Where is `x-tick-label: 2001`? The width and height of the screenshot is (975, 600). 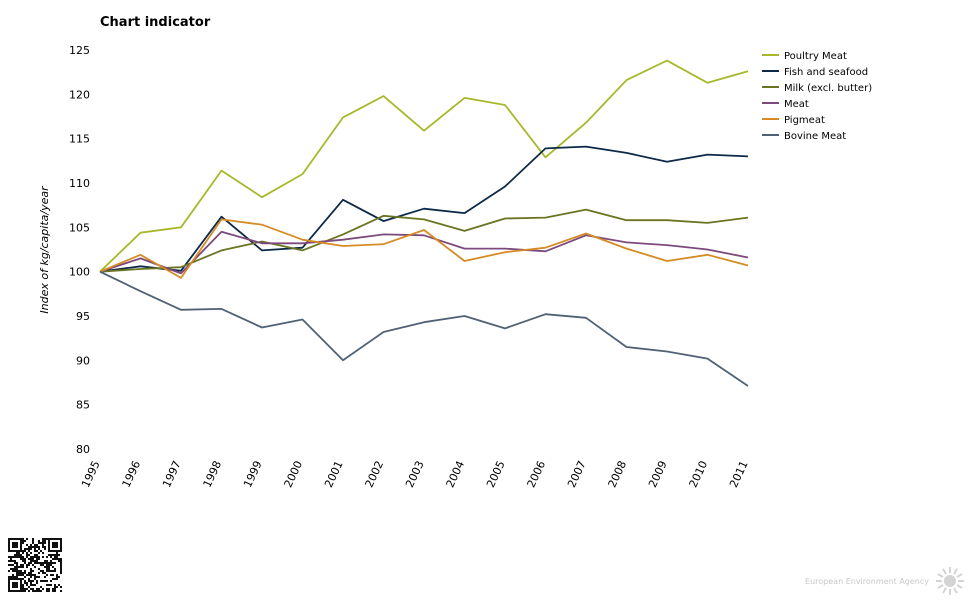 x-tick-label: 2001 is located at coordinates (334, 474).